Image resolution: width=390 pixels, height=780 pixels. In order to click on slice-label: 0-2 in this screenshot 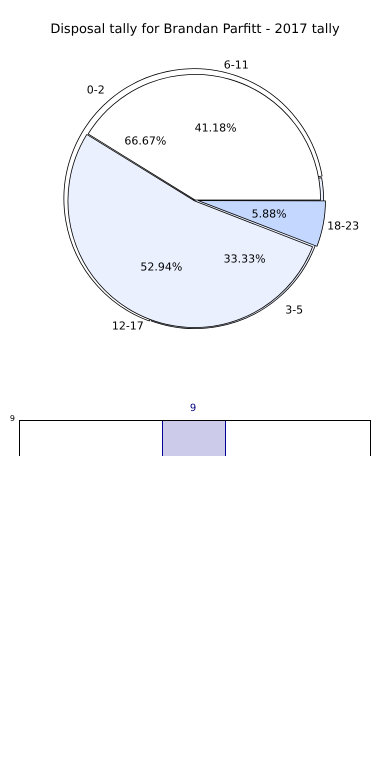, I will do `click(95, 89)`.